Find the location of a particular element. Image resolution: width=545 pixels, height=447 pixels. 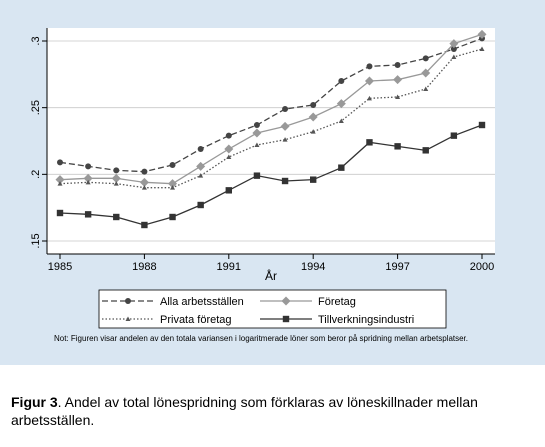

x-tick-label: 2000 is located at coordinates (482, 267).